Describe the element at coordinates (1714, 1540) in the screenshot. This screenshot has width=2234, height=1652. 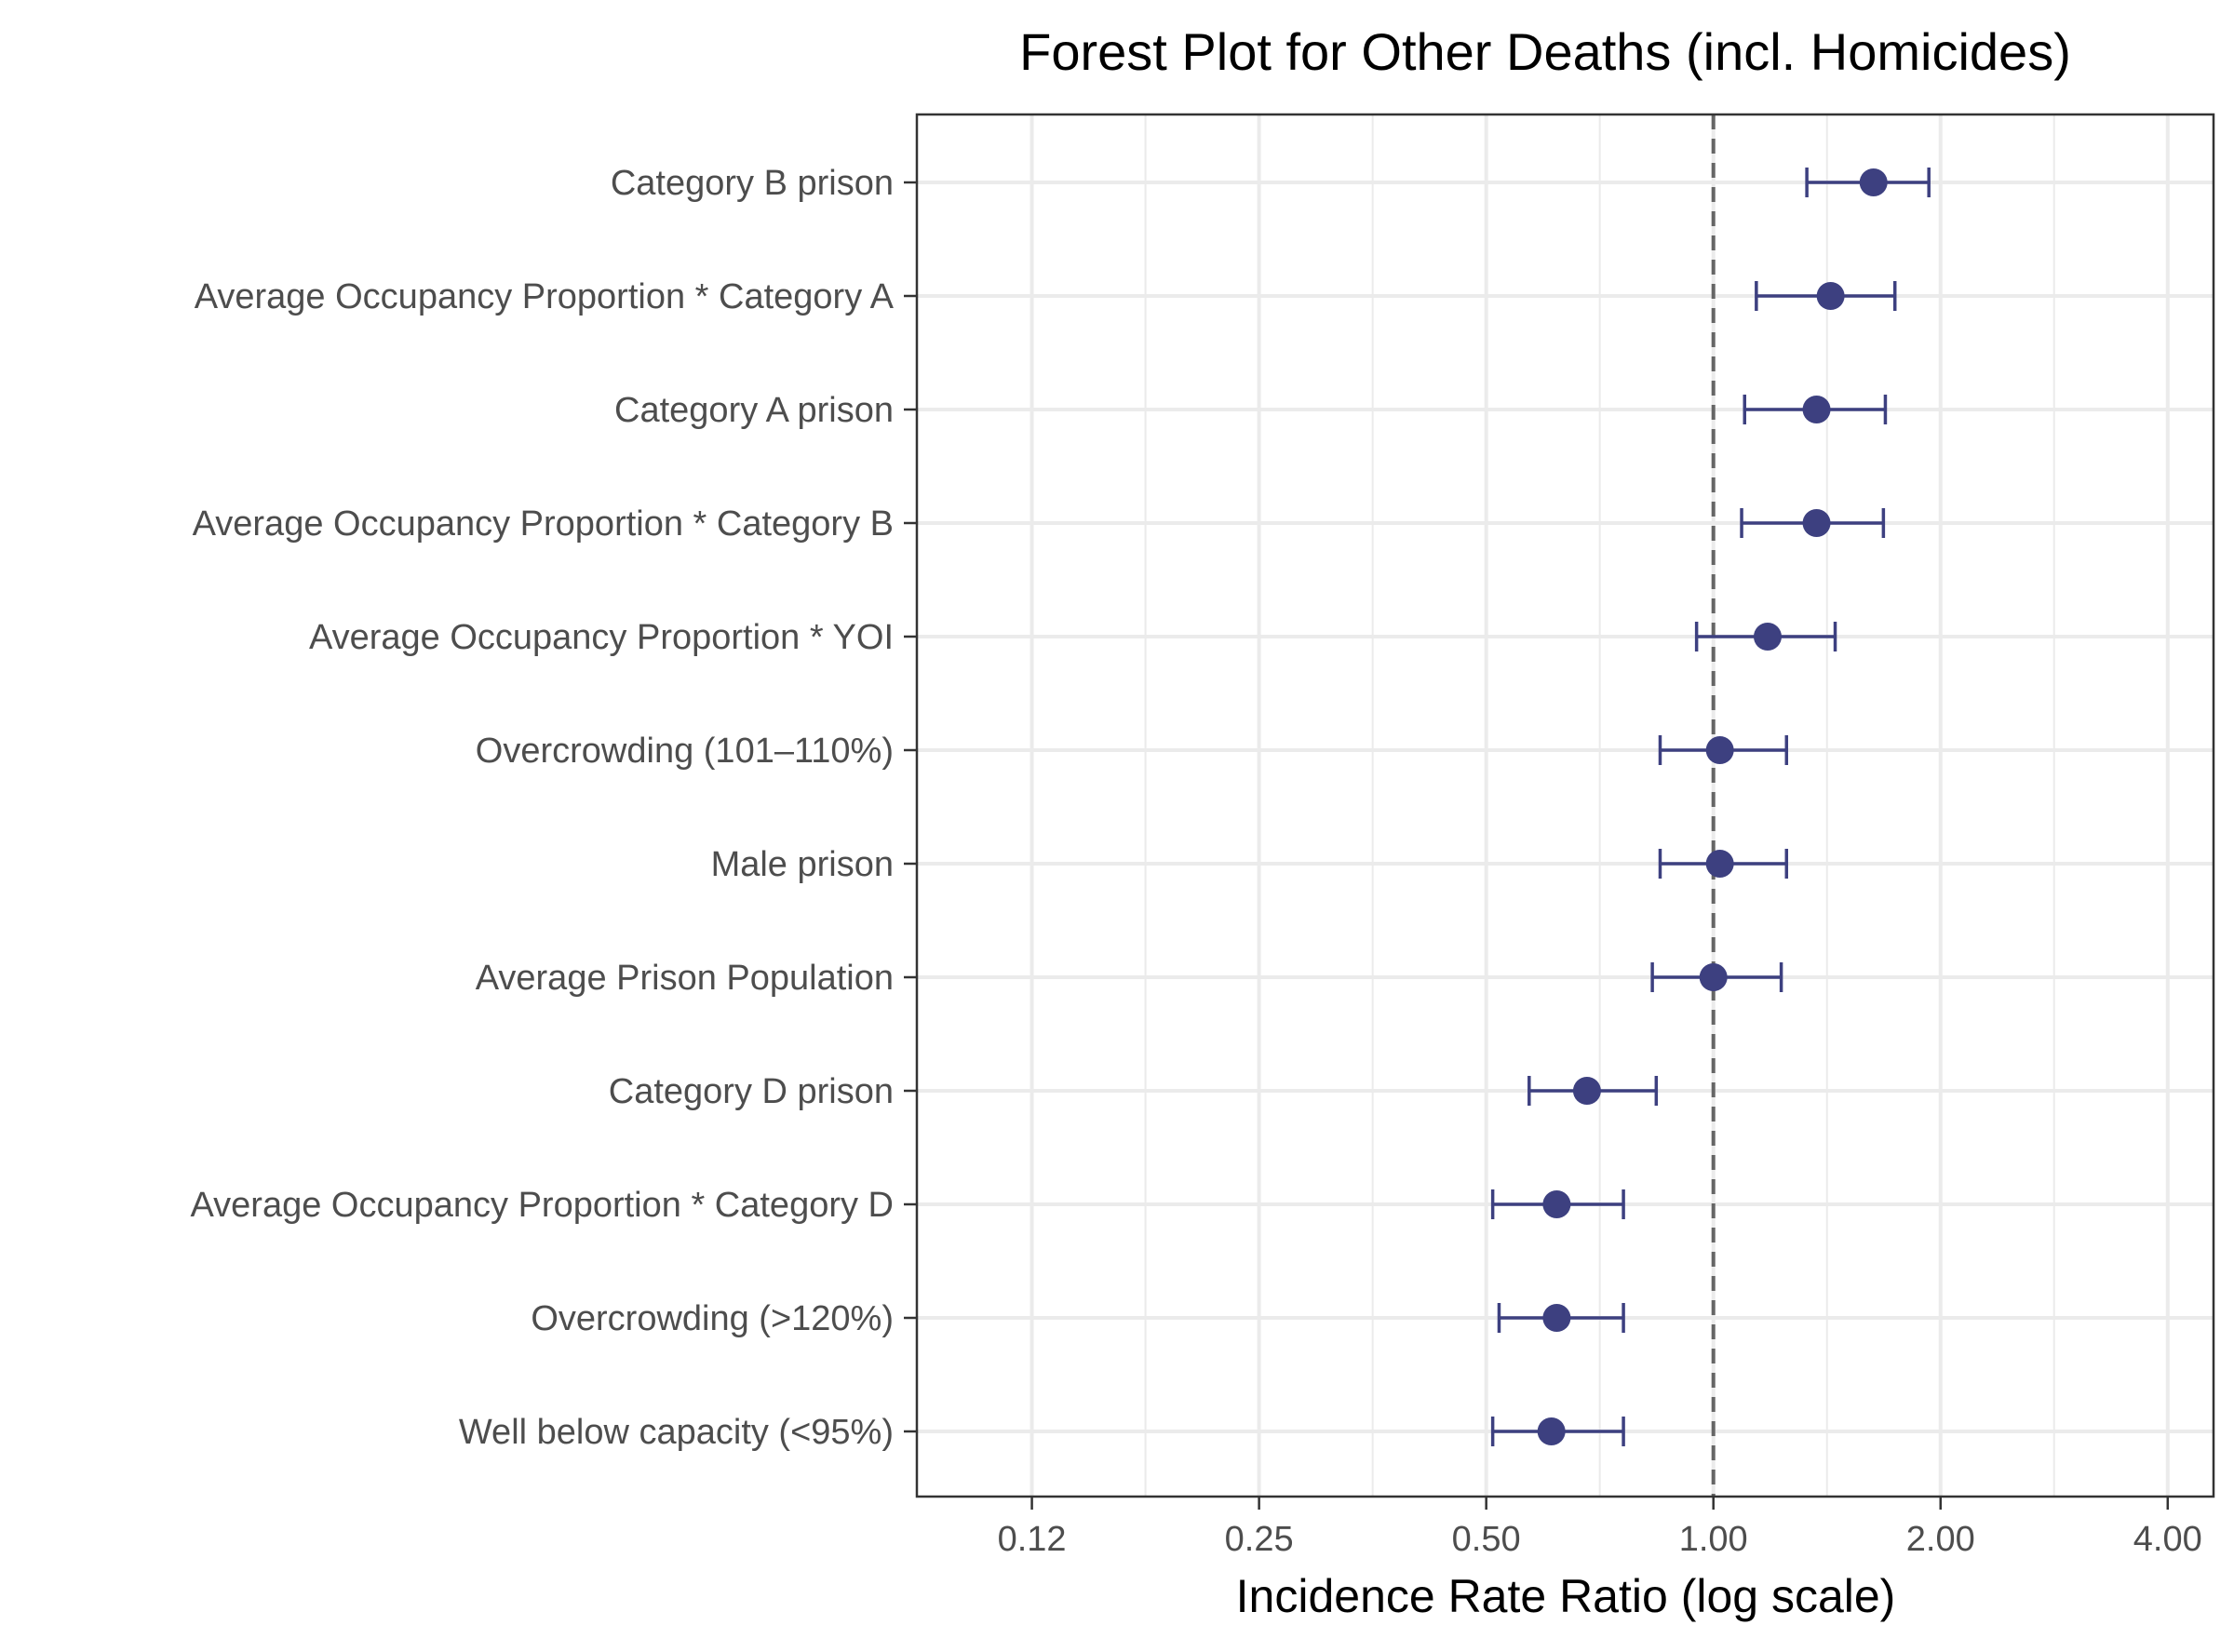
I see `x-tick-label: 1.00` at that location.